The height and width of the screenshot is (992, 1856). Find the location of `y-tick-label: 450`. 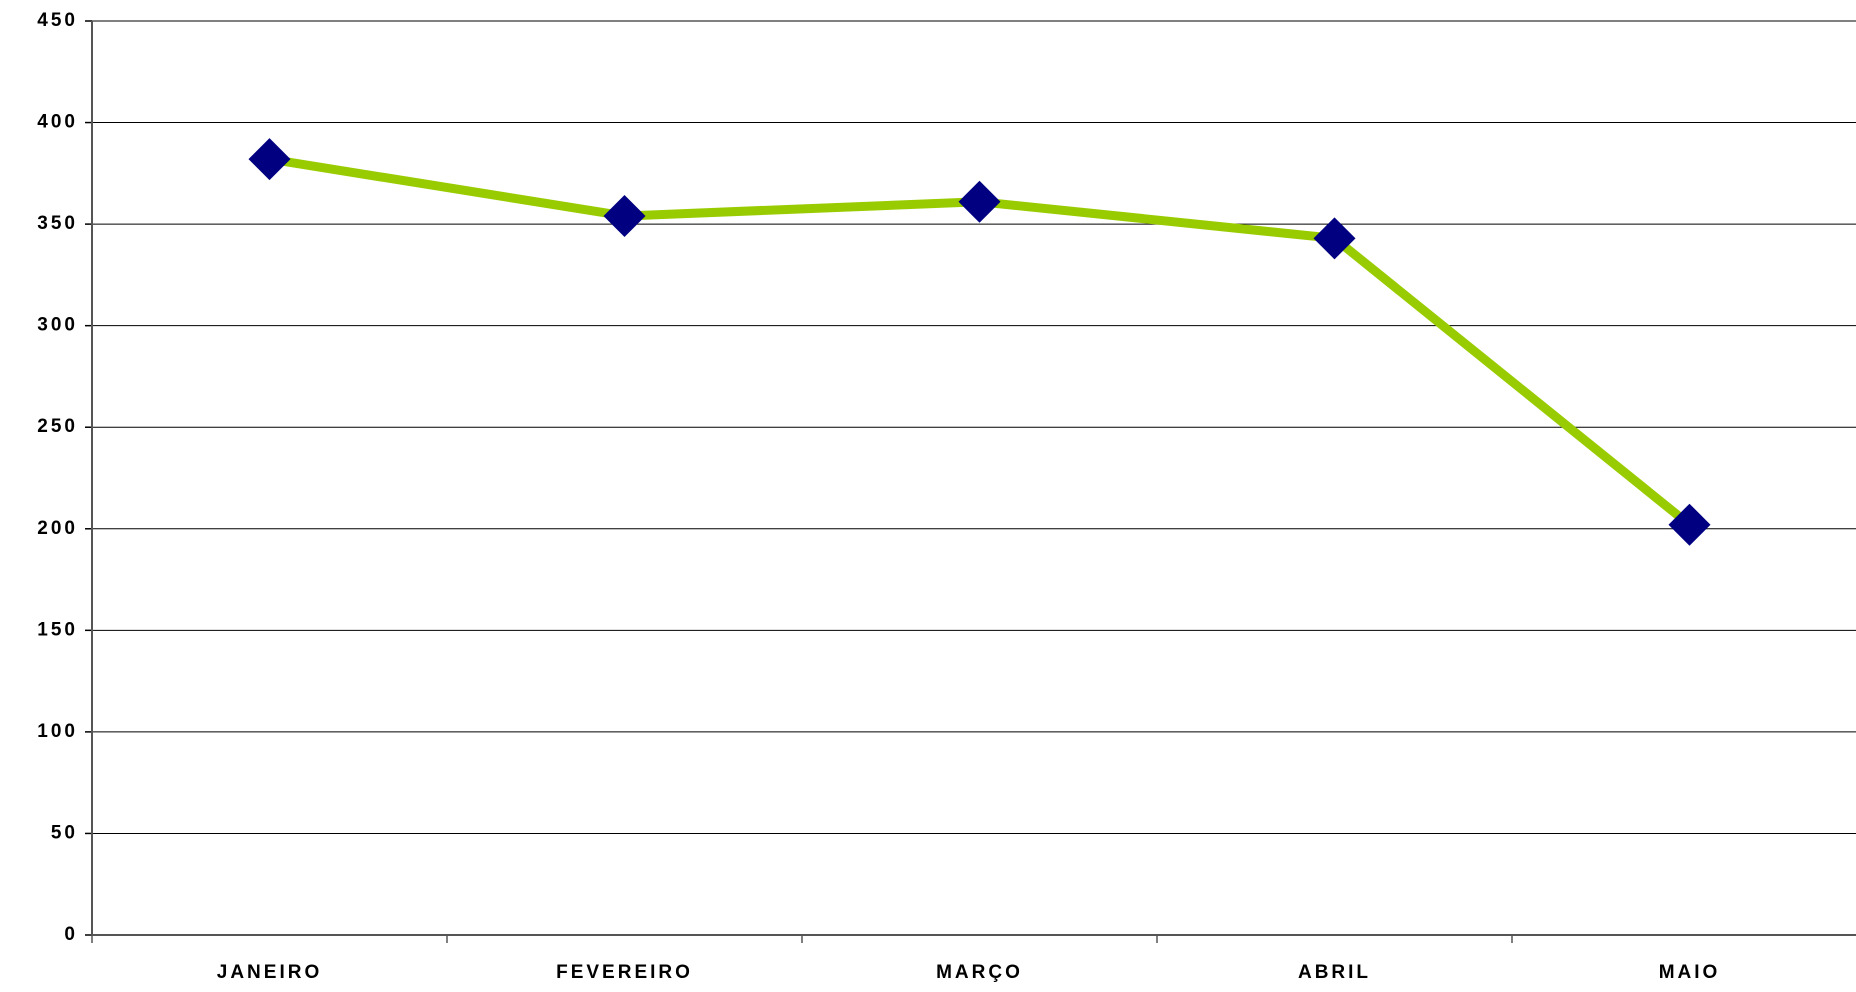

y-tick-label: 450 is located at coordinates (57, 20).